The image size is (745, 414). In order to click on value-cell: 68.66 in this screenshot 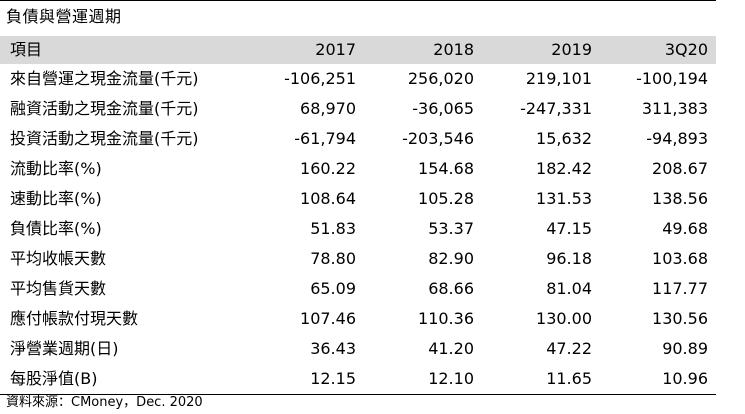, I will do `click(451, 288)`.